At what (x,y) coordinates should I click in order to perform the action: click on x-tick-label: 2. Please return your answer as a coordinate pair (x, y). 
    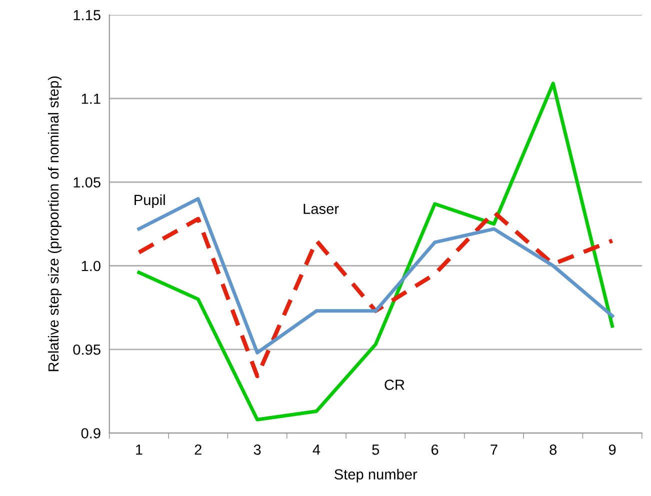
    Looking at the image, I should click on (198, 449).